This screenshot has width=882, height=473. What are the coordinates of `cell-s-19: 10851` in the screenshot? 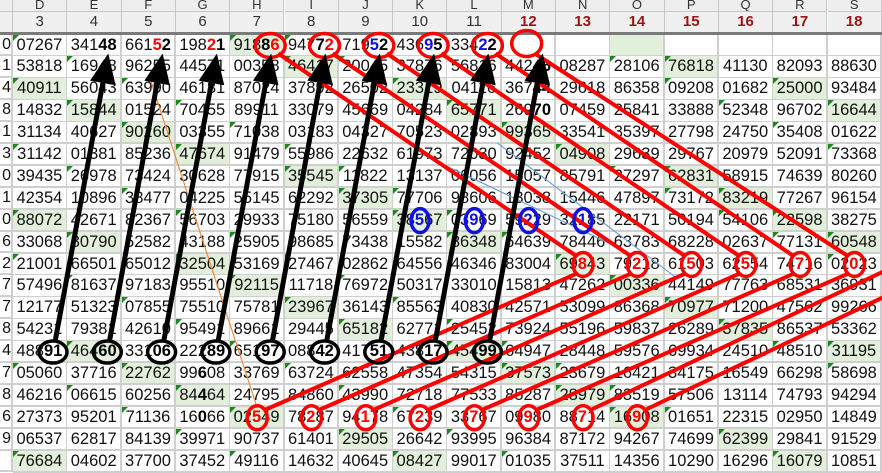 It's located at (855, 462).